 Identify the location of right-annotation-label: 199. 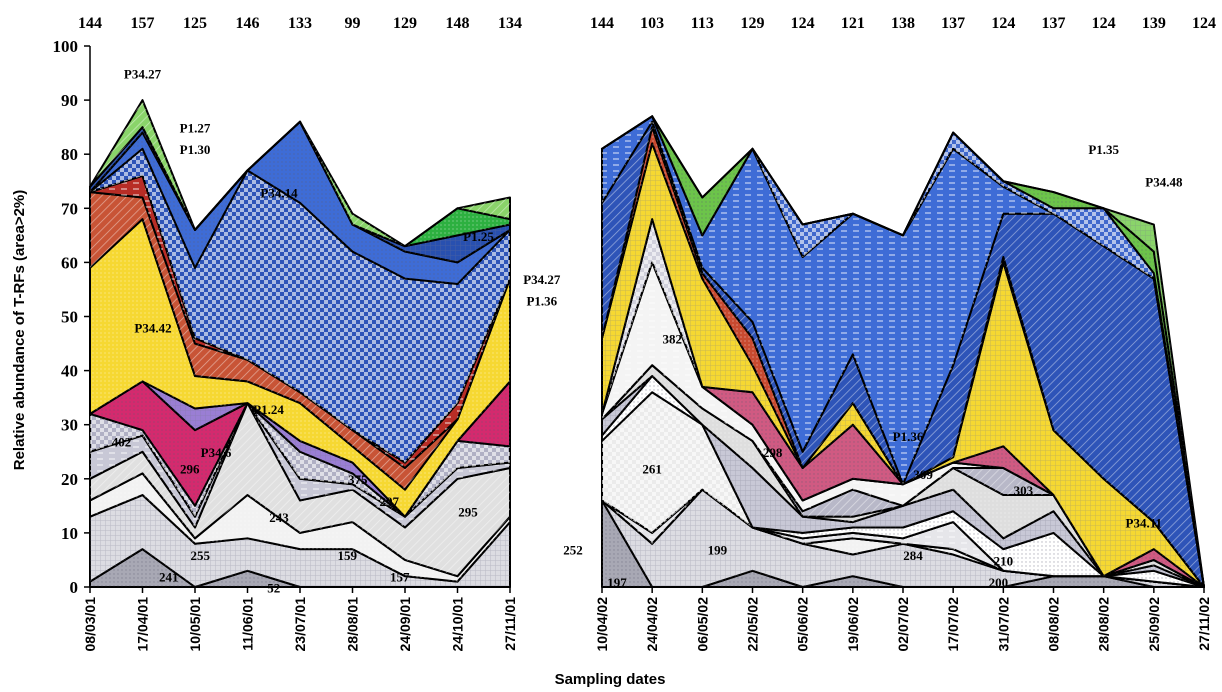
(718, 550).